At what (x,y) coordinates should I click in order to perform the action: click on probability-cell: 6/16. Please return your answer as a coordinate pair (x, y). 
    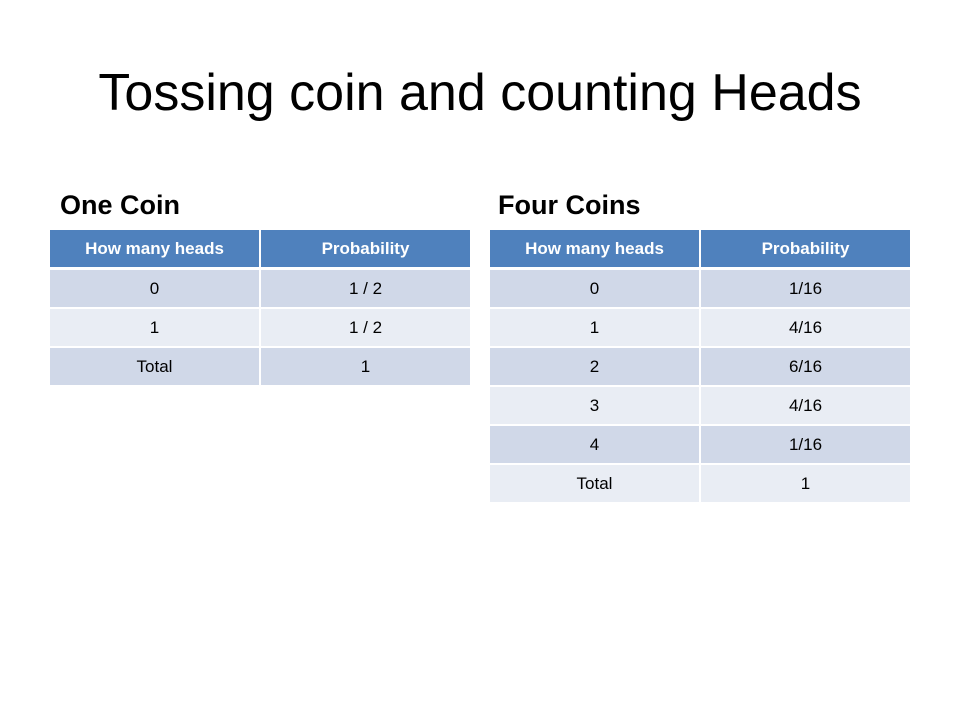
    Looking at the image, I should click on (805, 366).